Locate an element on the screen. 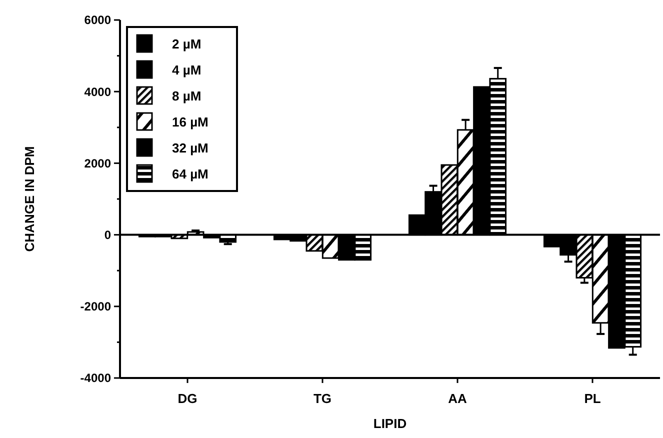 The width and height of the screenshot is (663, 438). legend-label: 4 µM is located at coordinates (187, 70).